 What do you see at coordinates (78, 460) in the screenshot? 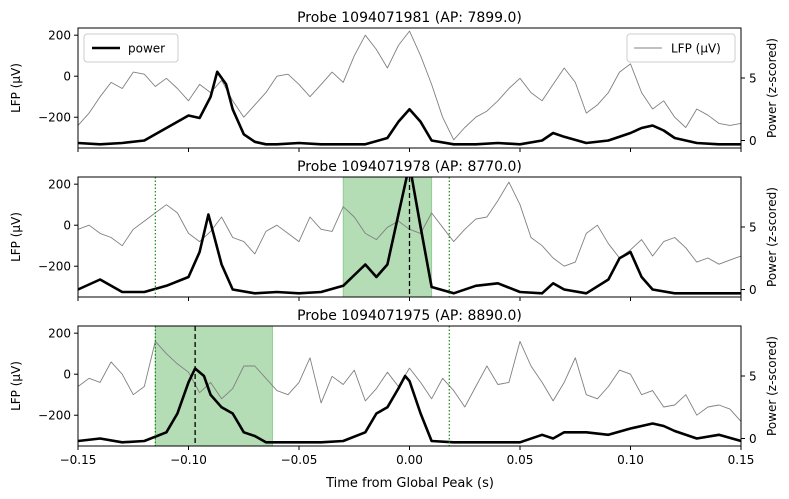
I see `x-tick-label: −0.15` at bounding box center [78, 460].